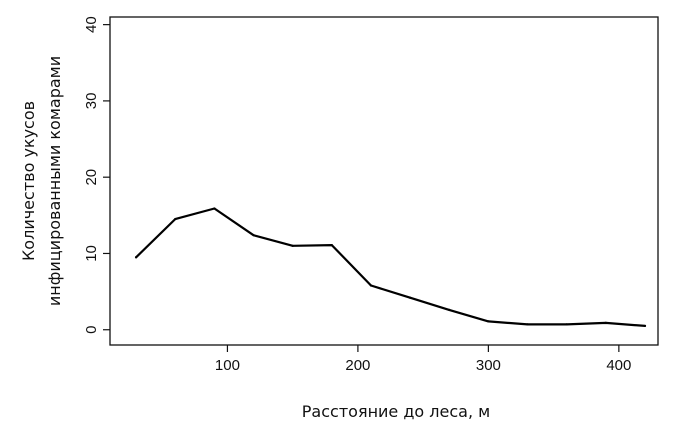 This screenshot has width=683, height=431. Describe the element at coordinates (91, 330) in the screenshot. I see `y-tick-label: 0` at that location.